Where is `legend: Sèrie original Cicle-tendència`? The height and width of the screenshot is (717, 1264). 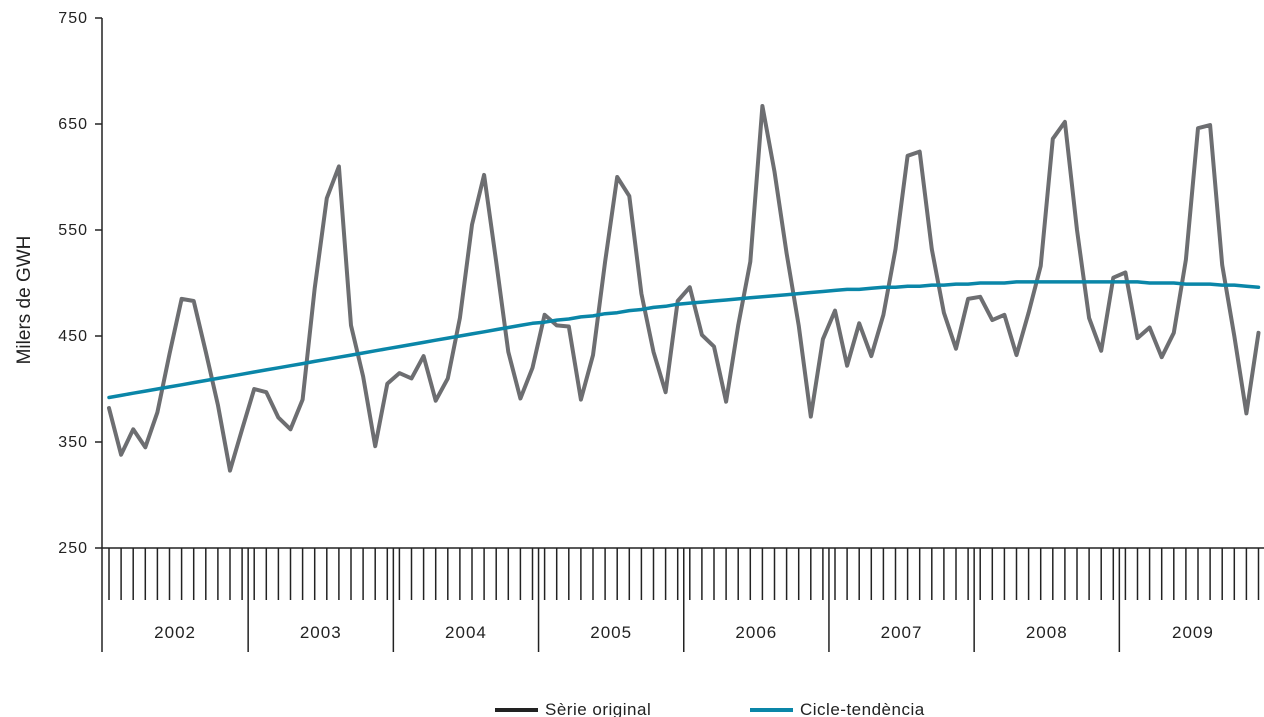 legend: Sèrie original Cicle-tendència is located at coordinates (710, 708).